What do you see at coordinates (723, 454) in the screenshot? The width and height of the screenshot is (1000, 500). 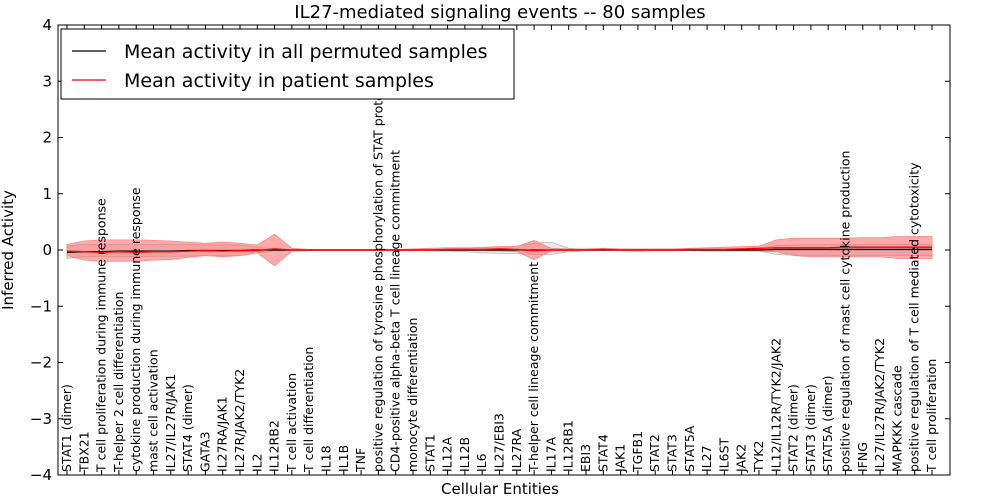 I see `x-tick-label: IL6ST` at bounding box center [723, 454].